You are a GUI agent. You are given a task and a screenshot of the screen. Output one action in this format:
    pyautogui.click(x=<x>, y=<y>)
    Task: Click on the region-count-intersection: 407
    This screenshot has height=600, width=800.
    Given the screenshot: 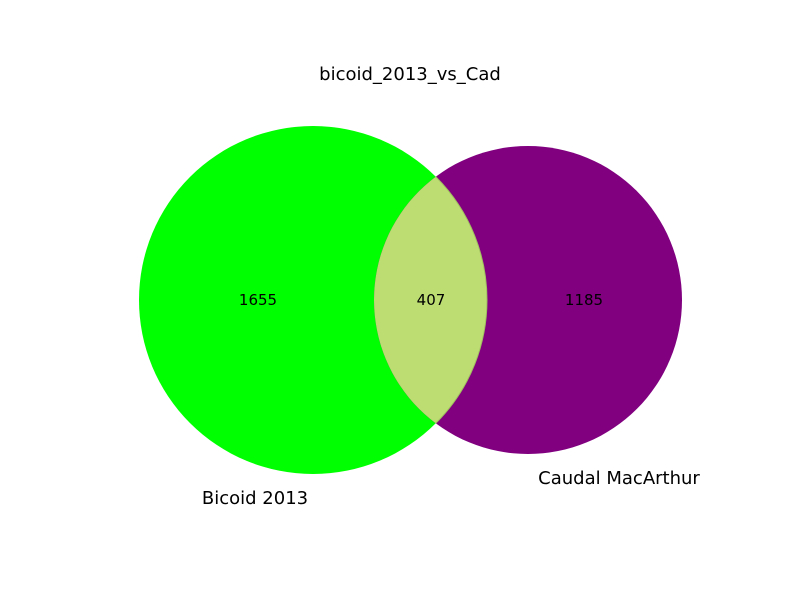 What is the action you would take?
    pyautogui.click(x=431, y=300)
    